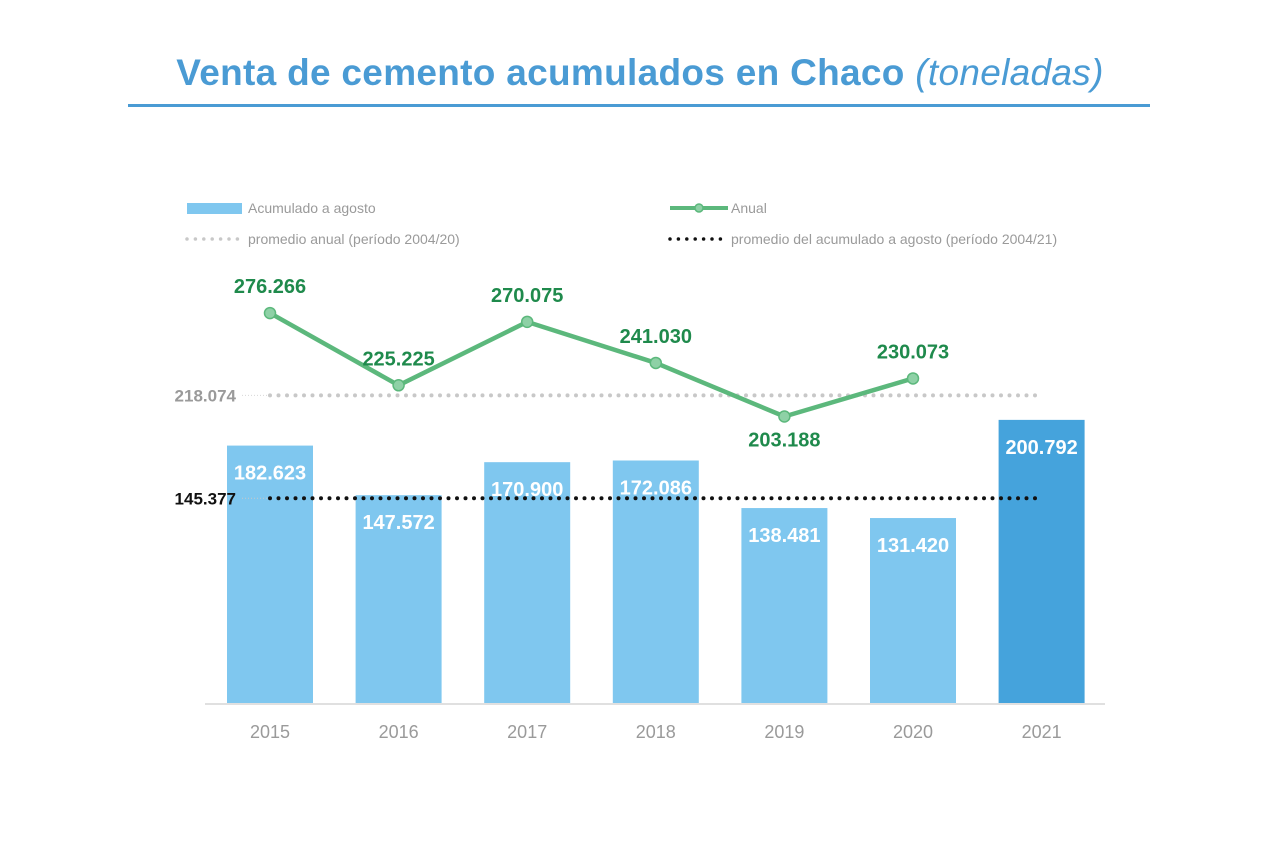 This screenshot has height=845, width=1280. What do you see at coordinates (527, 322) in the screenshot?
I see `annual-point-2017` at bounding box center [527, 322].